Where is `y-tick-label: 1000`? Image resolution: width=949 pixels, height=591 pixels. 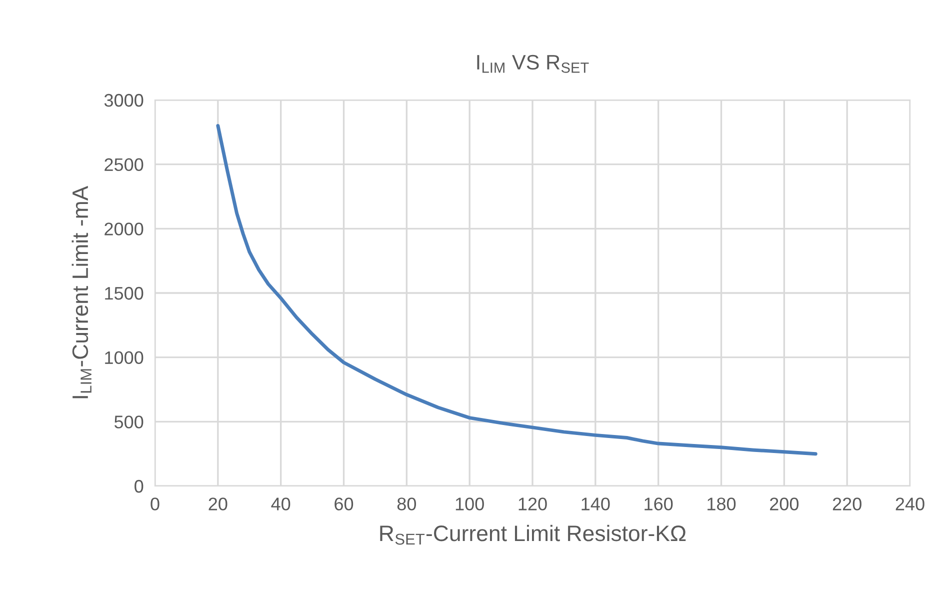 y-tick-label: 1000 is located at coordinates (124, 357).